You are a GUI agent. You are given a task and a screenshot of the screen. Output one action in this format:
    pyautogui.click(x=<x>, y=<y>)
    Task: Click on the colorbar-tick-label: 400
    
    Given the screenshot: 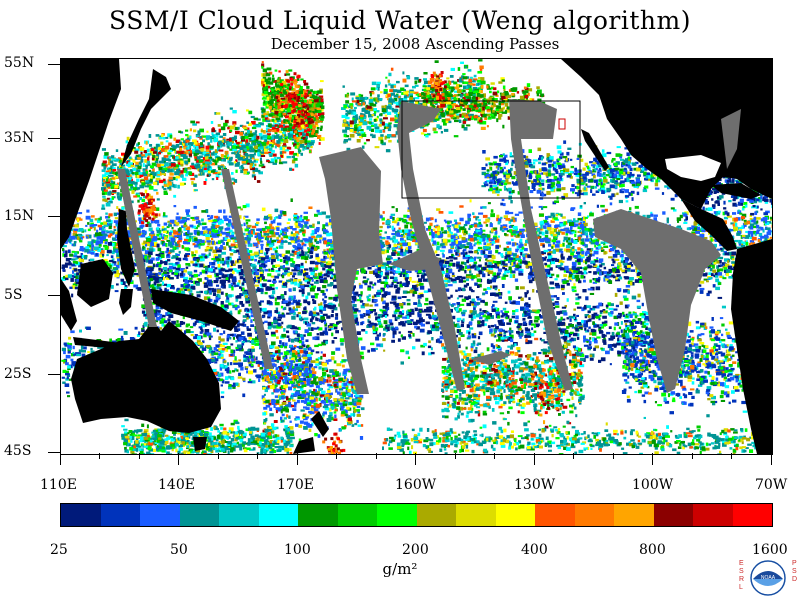 What is the action you would take?
    pyautogui.click(x=534, y=550)
    